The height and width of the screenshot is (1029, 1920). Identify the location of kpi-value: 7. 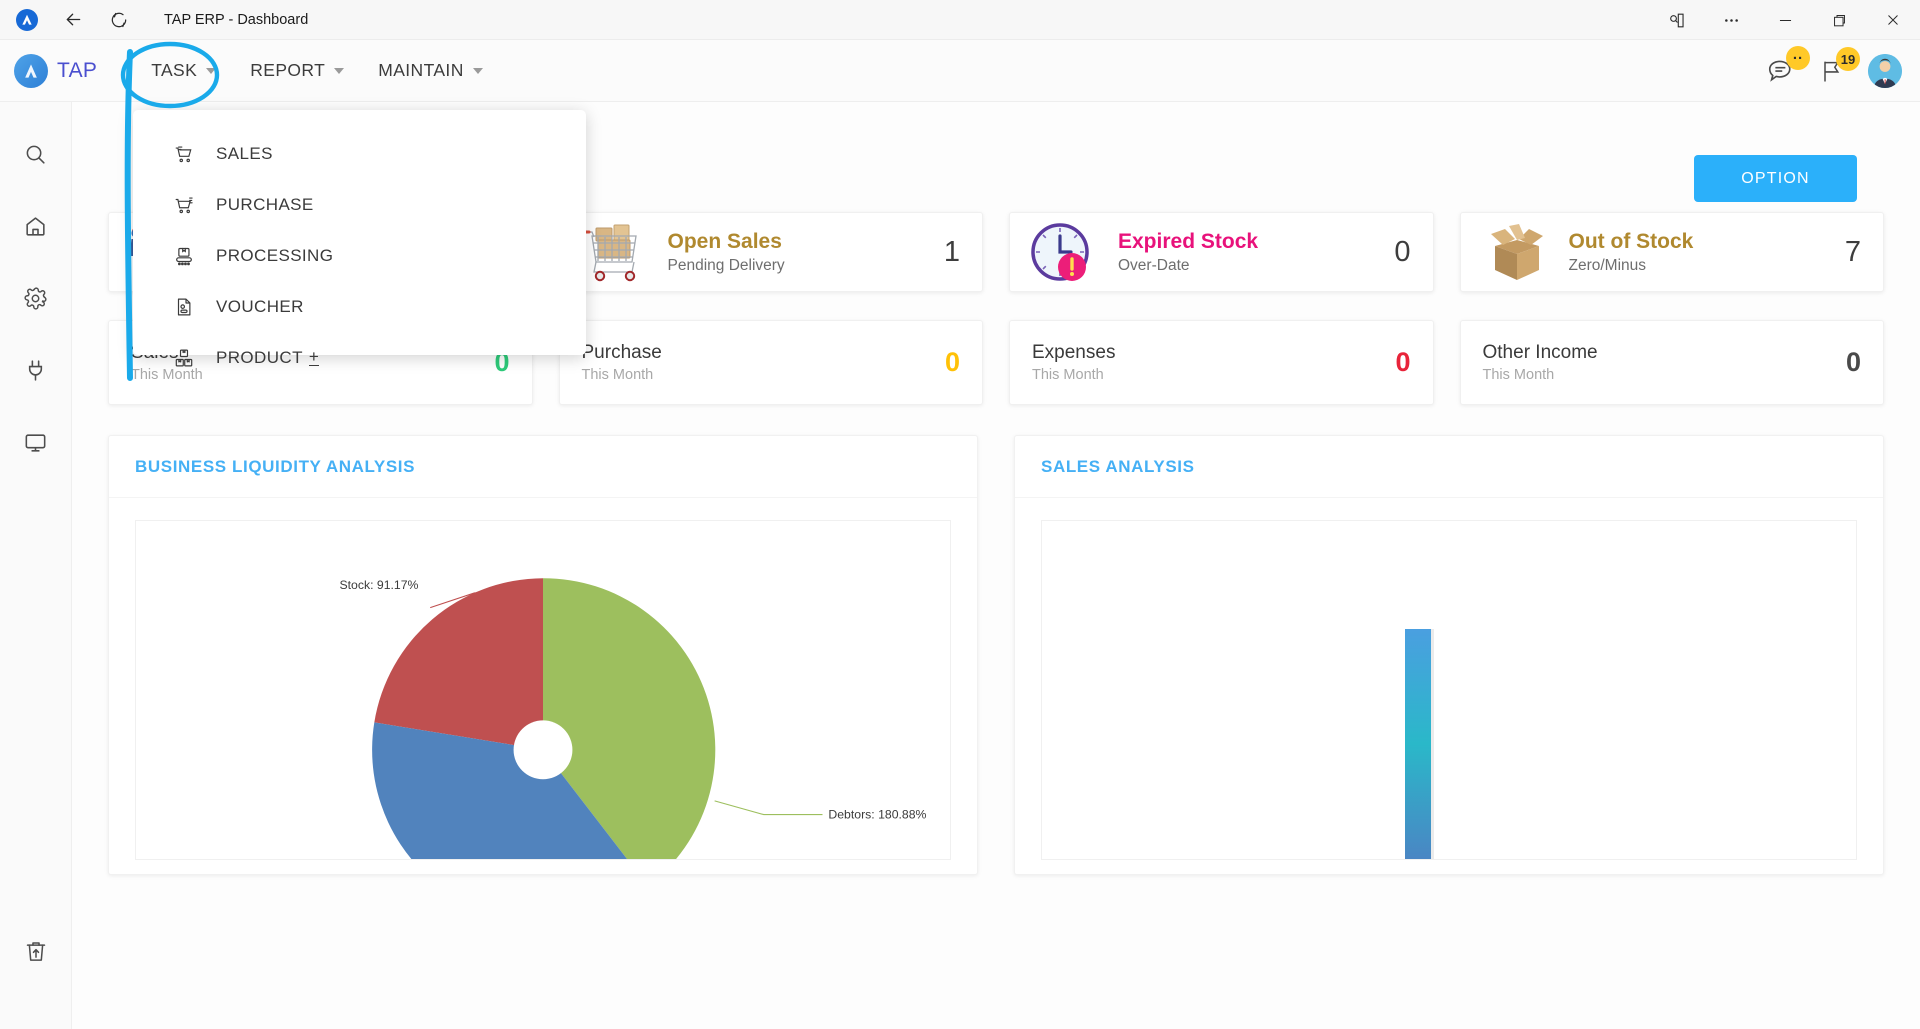
(1852, 251).